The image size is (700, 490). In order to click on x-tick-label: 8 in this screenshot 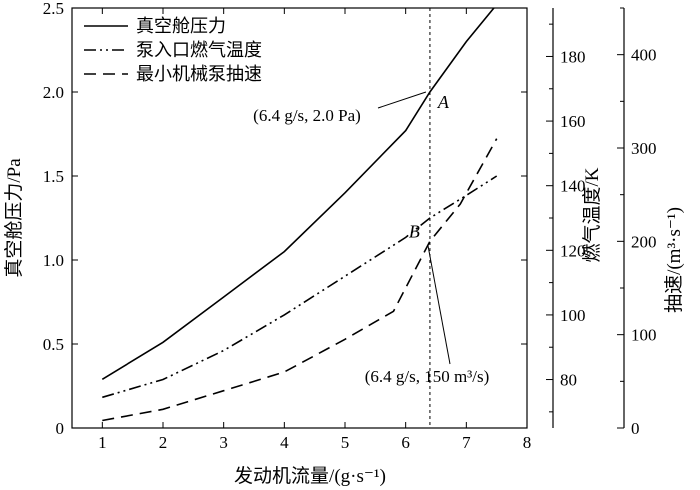, I will do `click(527, 442)`.